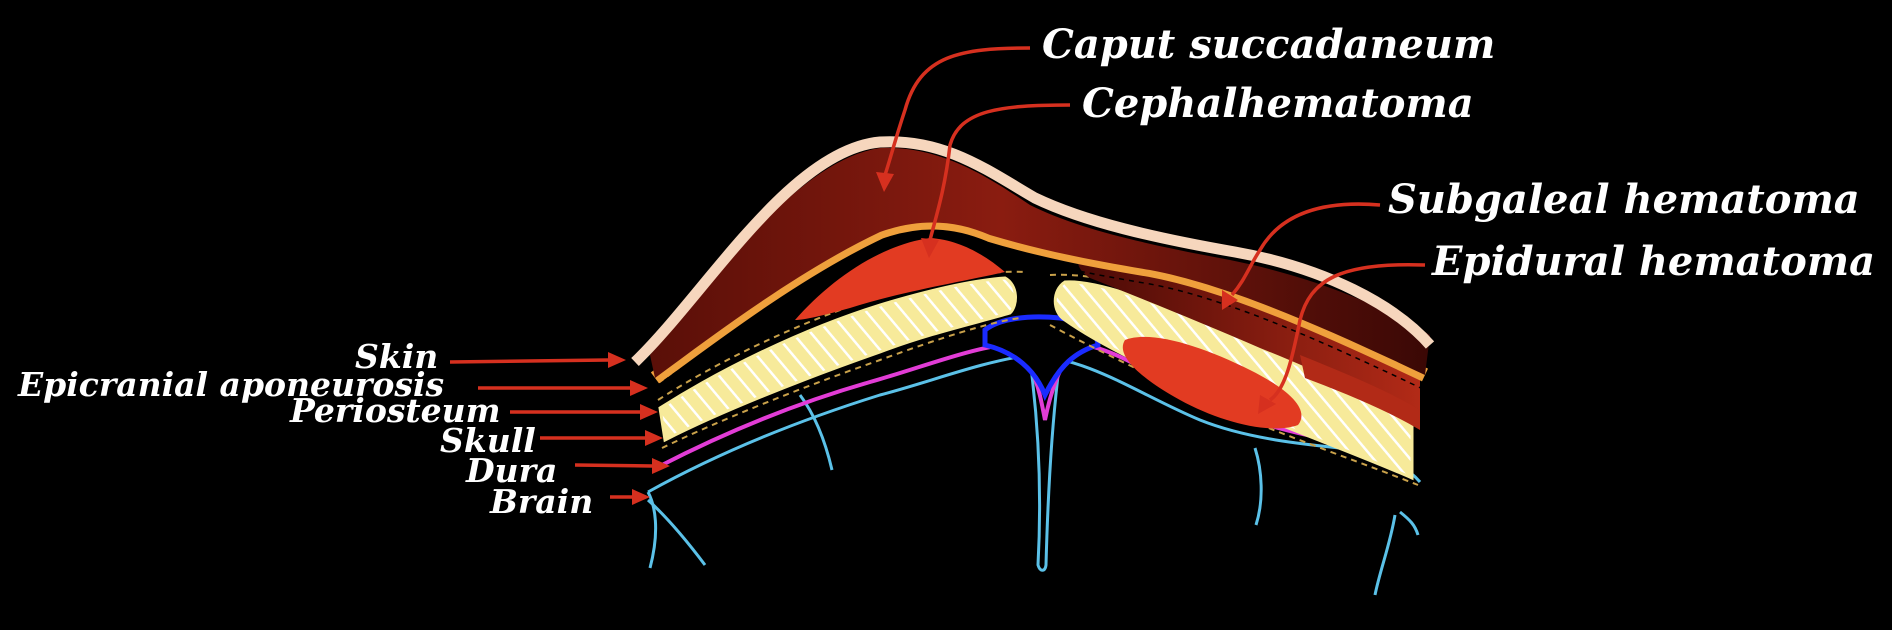 The image size is (1892, 630). Describe the element at coordinates (1360, 392) in the screenshot. I see `right-layer-tail` at that location.